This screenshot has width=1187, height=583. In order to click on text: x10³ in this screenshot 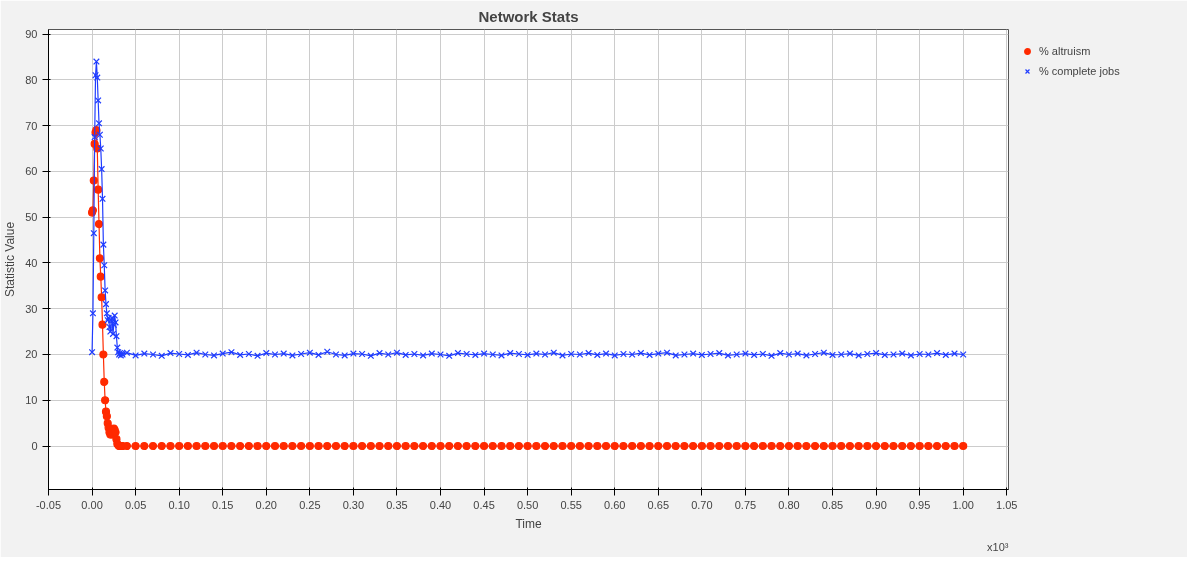, I will do `click(998, 546)`.